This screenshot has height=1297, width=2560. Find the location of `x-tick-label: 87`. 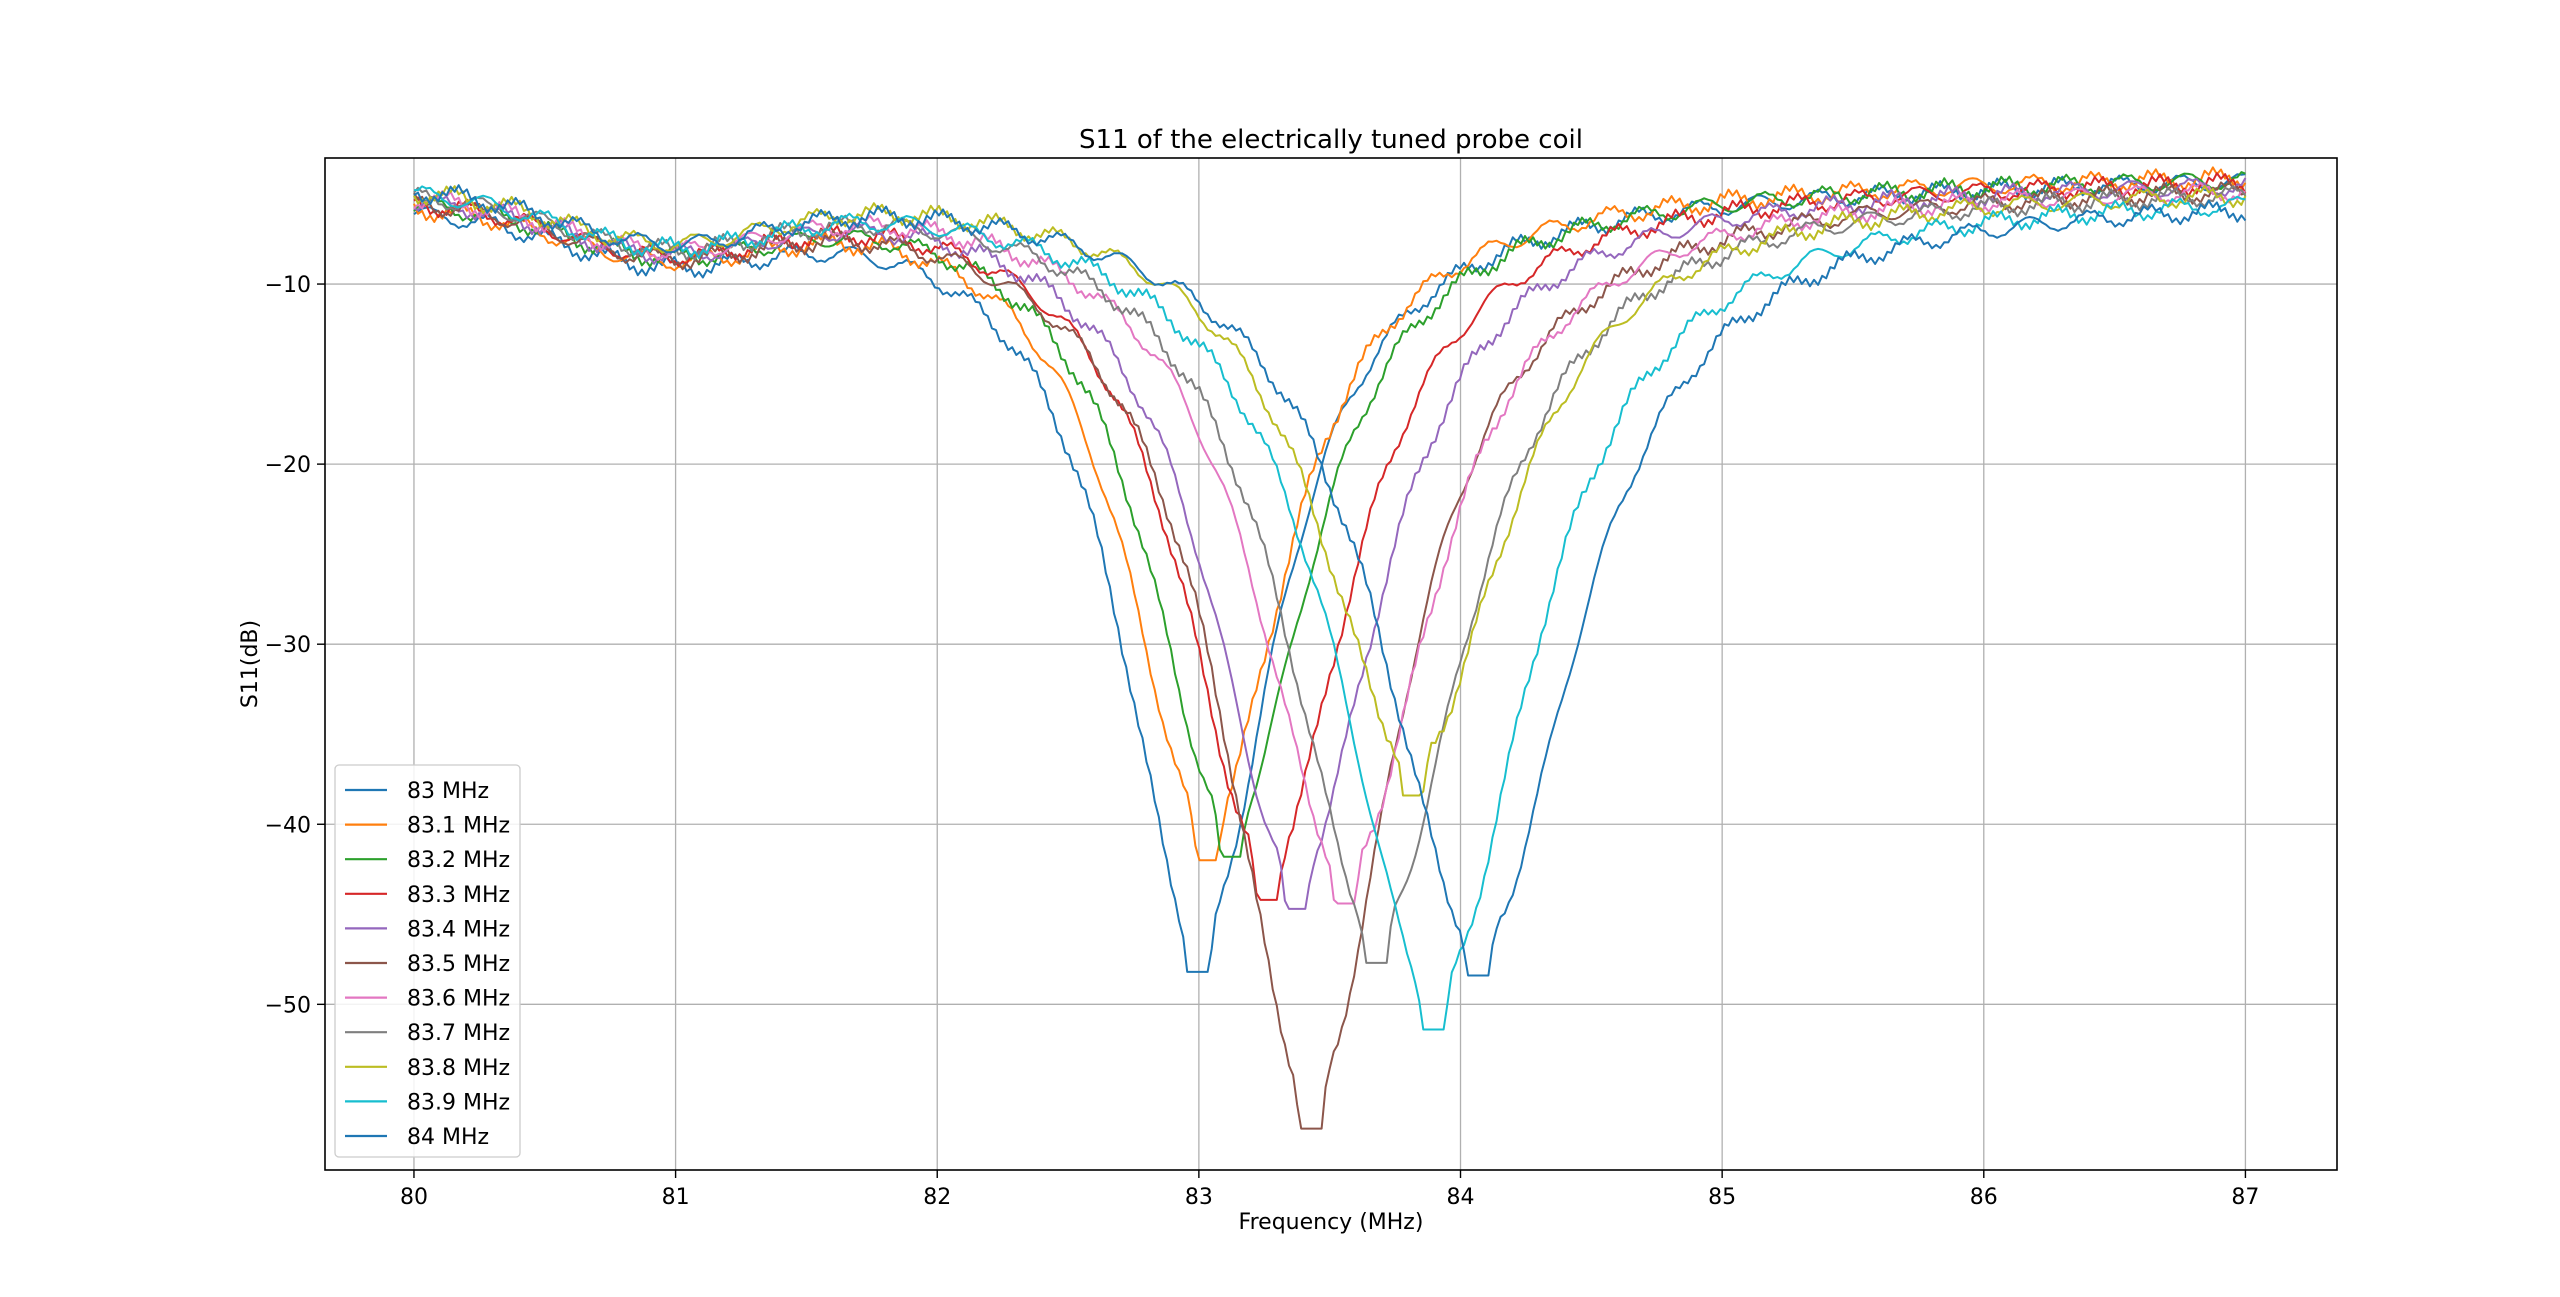

x-tick-label: 87 is located at coordinates (2245, 1197).